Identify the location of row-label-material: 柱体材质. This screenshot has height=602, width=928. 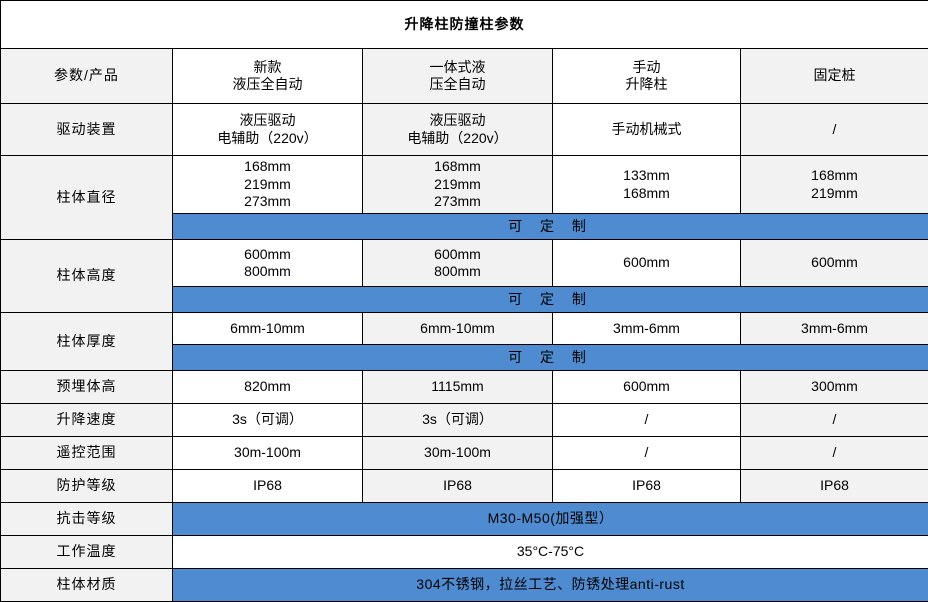
(87, 585).